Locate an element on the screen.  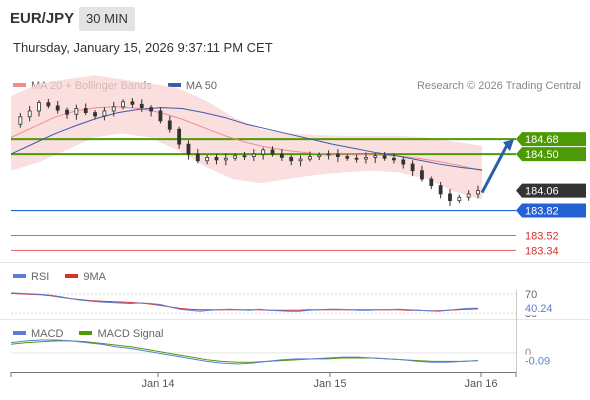
macd-legend: MACD MACD Signal is located at coordinates (94, 334).